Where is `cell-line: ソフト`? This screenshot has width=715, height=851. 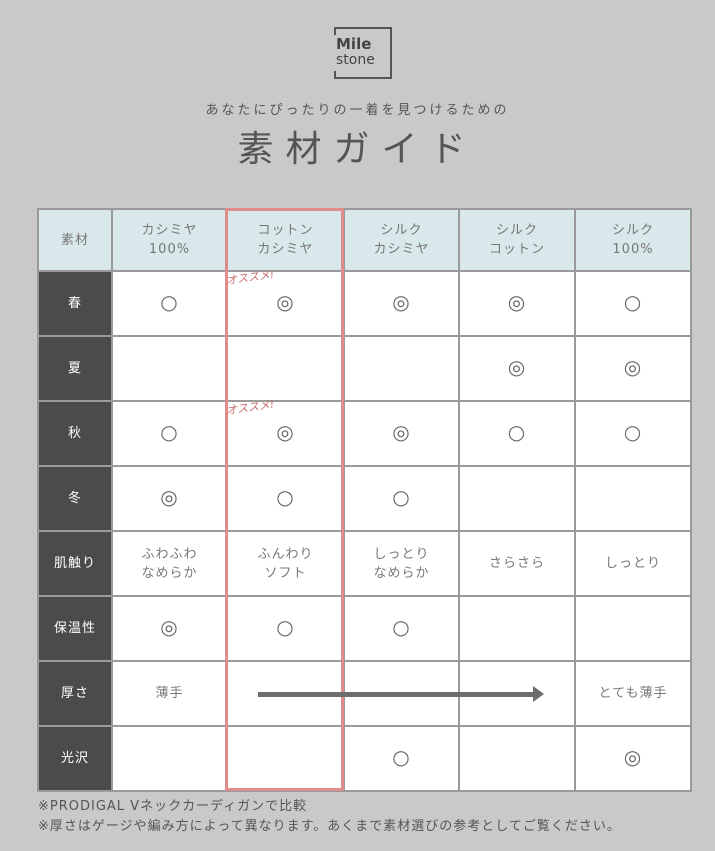
cell-line: ソフト is located at coordinates (285, 573).